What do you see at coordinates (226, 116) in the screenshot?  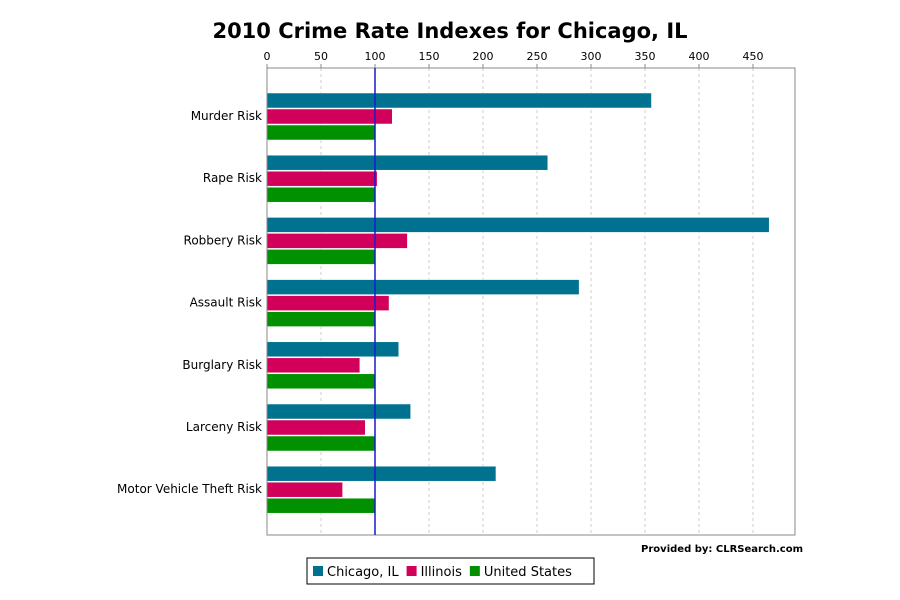 I see `category-label: Murder Risk` at bounding box center [226, 116].